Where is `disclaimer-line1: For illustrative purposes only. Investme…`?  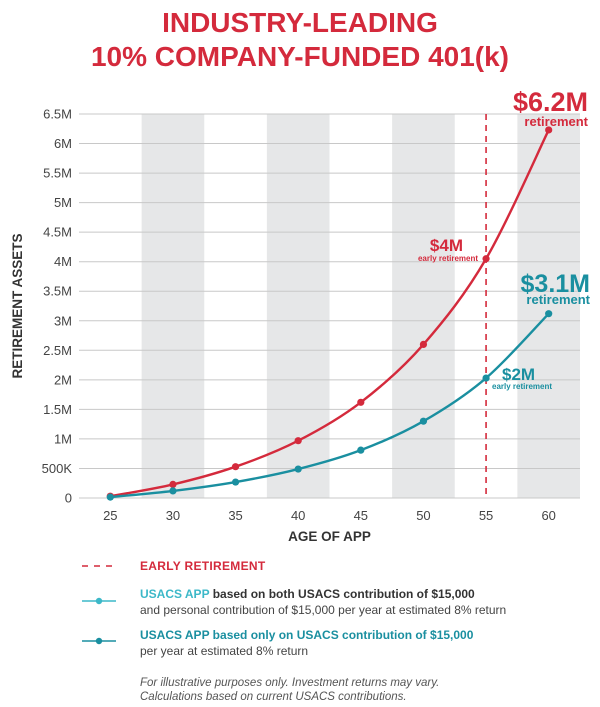 disclaimer-line1: For illustrative purposes only. Investme… is located at coordinates (290, 683).